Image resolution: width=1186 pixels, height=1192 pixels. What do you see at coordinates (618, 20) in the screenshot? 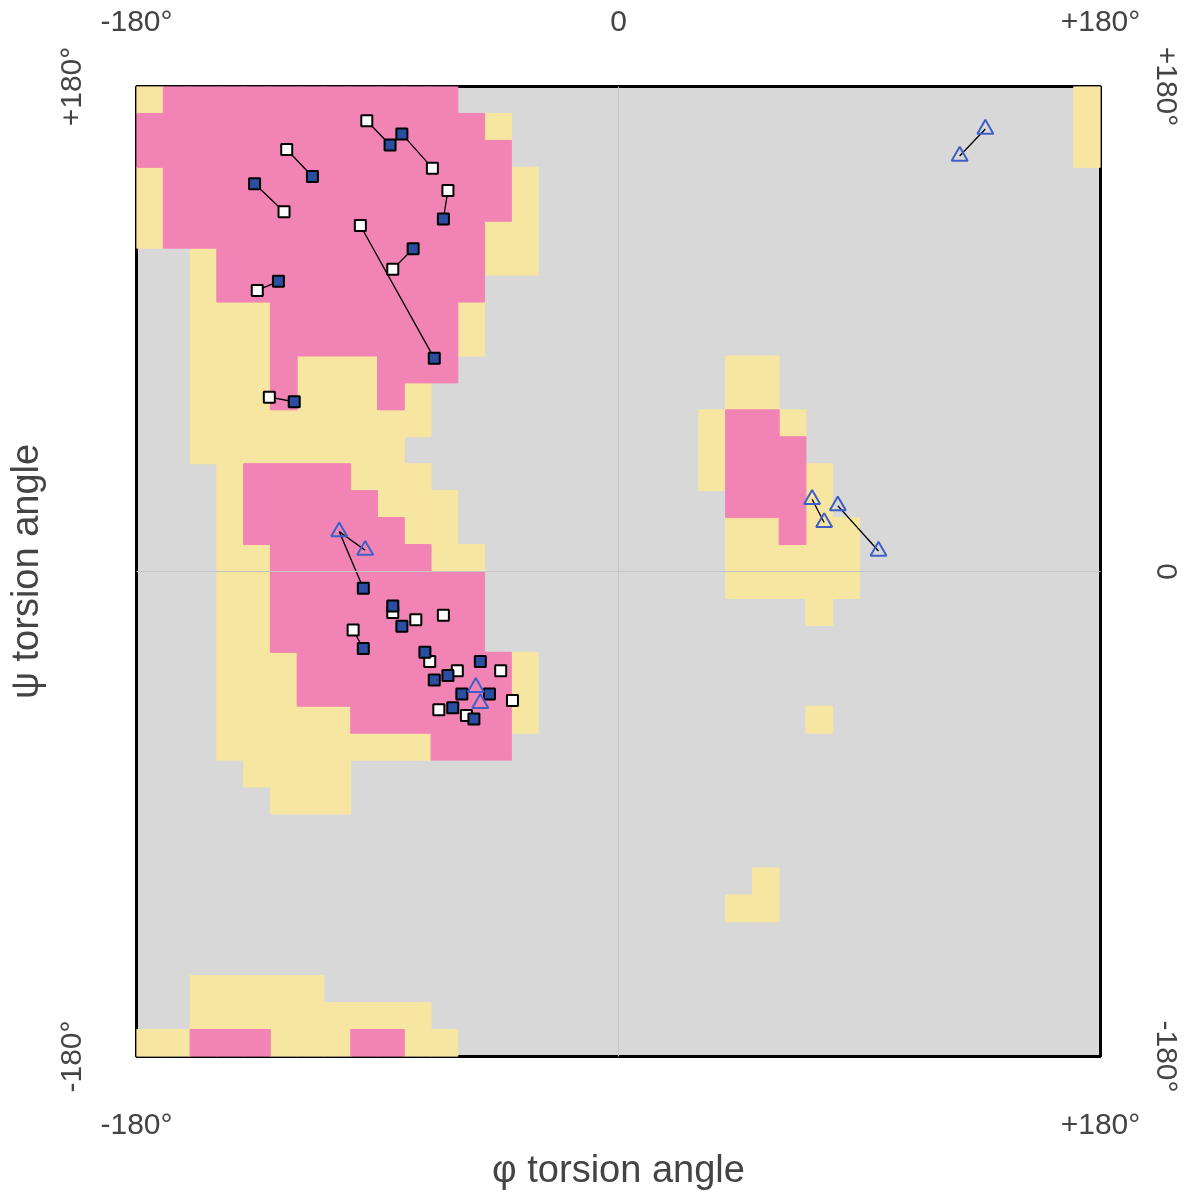
I see `x2-tick-label: 0` at bounding box center [618, 20].